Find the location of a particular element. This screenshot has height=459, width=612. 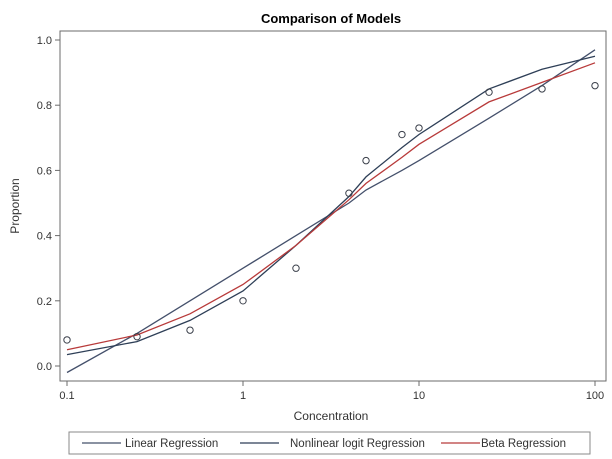

legend-label-1: Linear Regression is located at coordinates (171, 444).